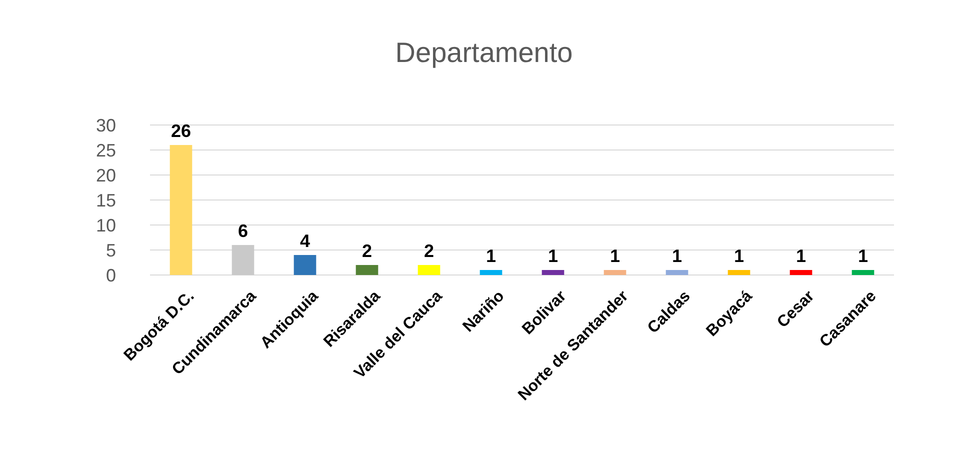  What do you see at coordinates (111, 250) in the screenshot?
I see `y-tick-label: 5` at bounding box center [111, 250].